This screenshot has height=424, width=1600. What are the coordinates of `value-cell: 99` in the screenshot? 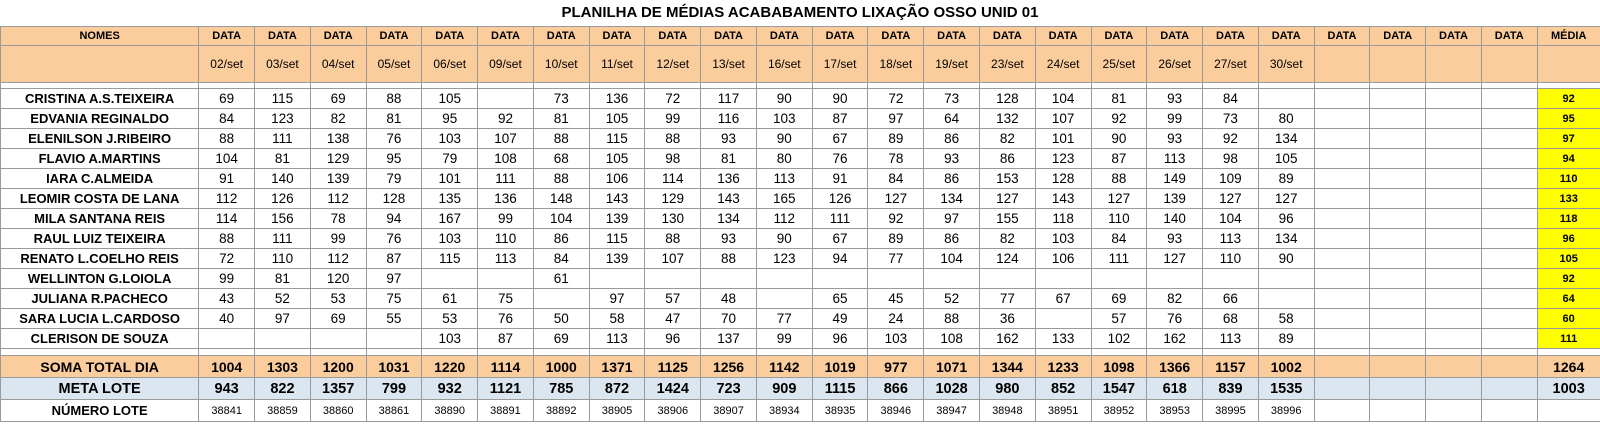 It's located at (338, 238).